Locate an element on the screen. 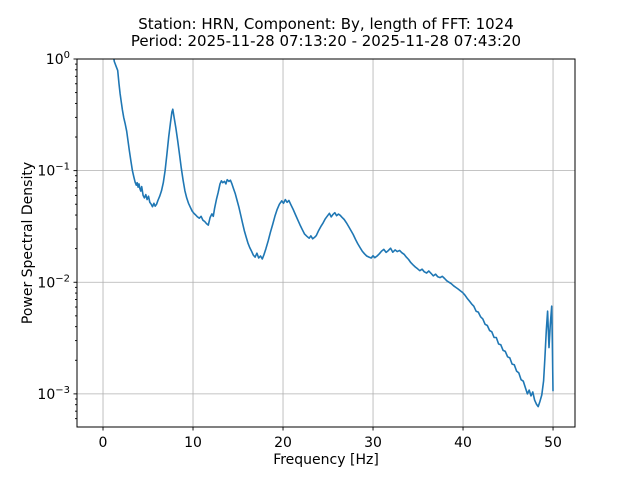 The height and width of the screenshot is (480, 640). x-tick-label-4: 40 is located at coordinates (463, 443).